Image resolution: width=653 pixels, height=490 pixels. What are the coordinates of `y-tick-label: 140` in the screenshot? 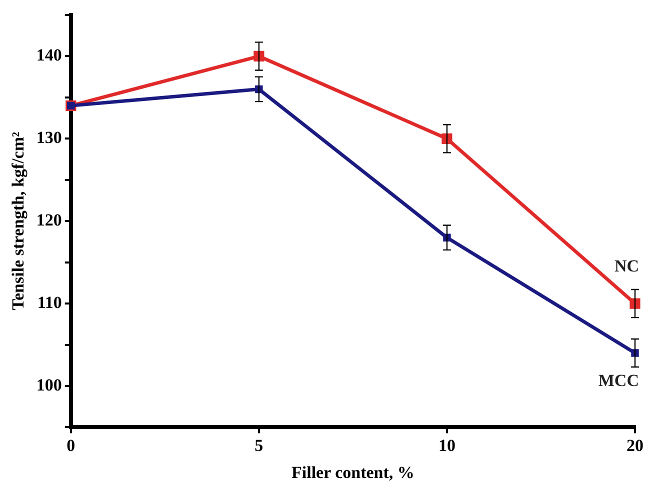 It's located at (49, 55).